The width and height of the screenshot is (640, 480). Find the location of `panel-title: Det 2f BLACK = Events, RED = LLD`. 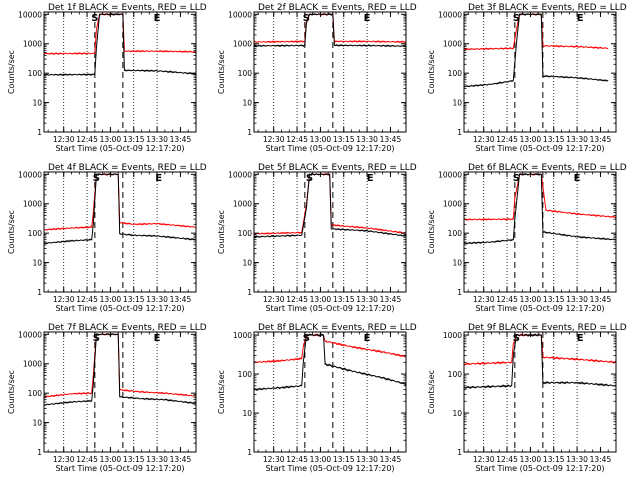

panel-title: Det 2f BLACK = Events, RED = LLD is located at coordinates (337, 8).